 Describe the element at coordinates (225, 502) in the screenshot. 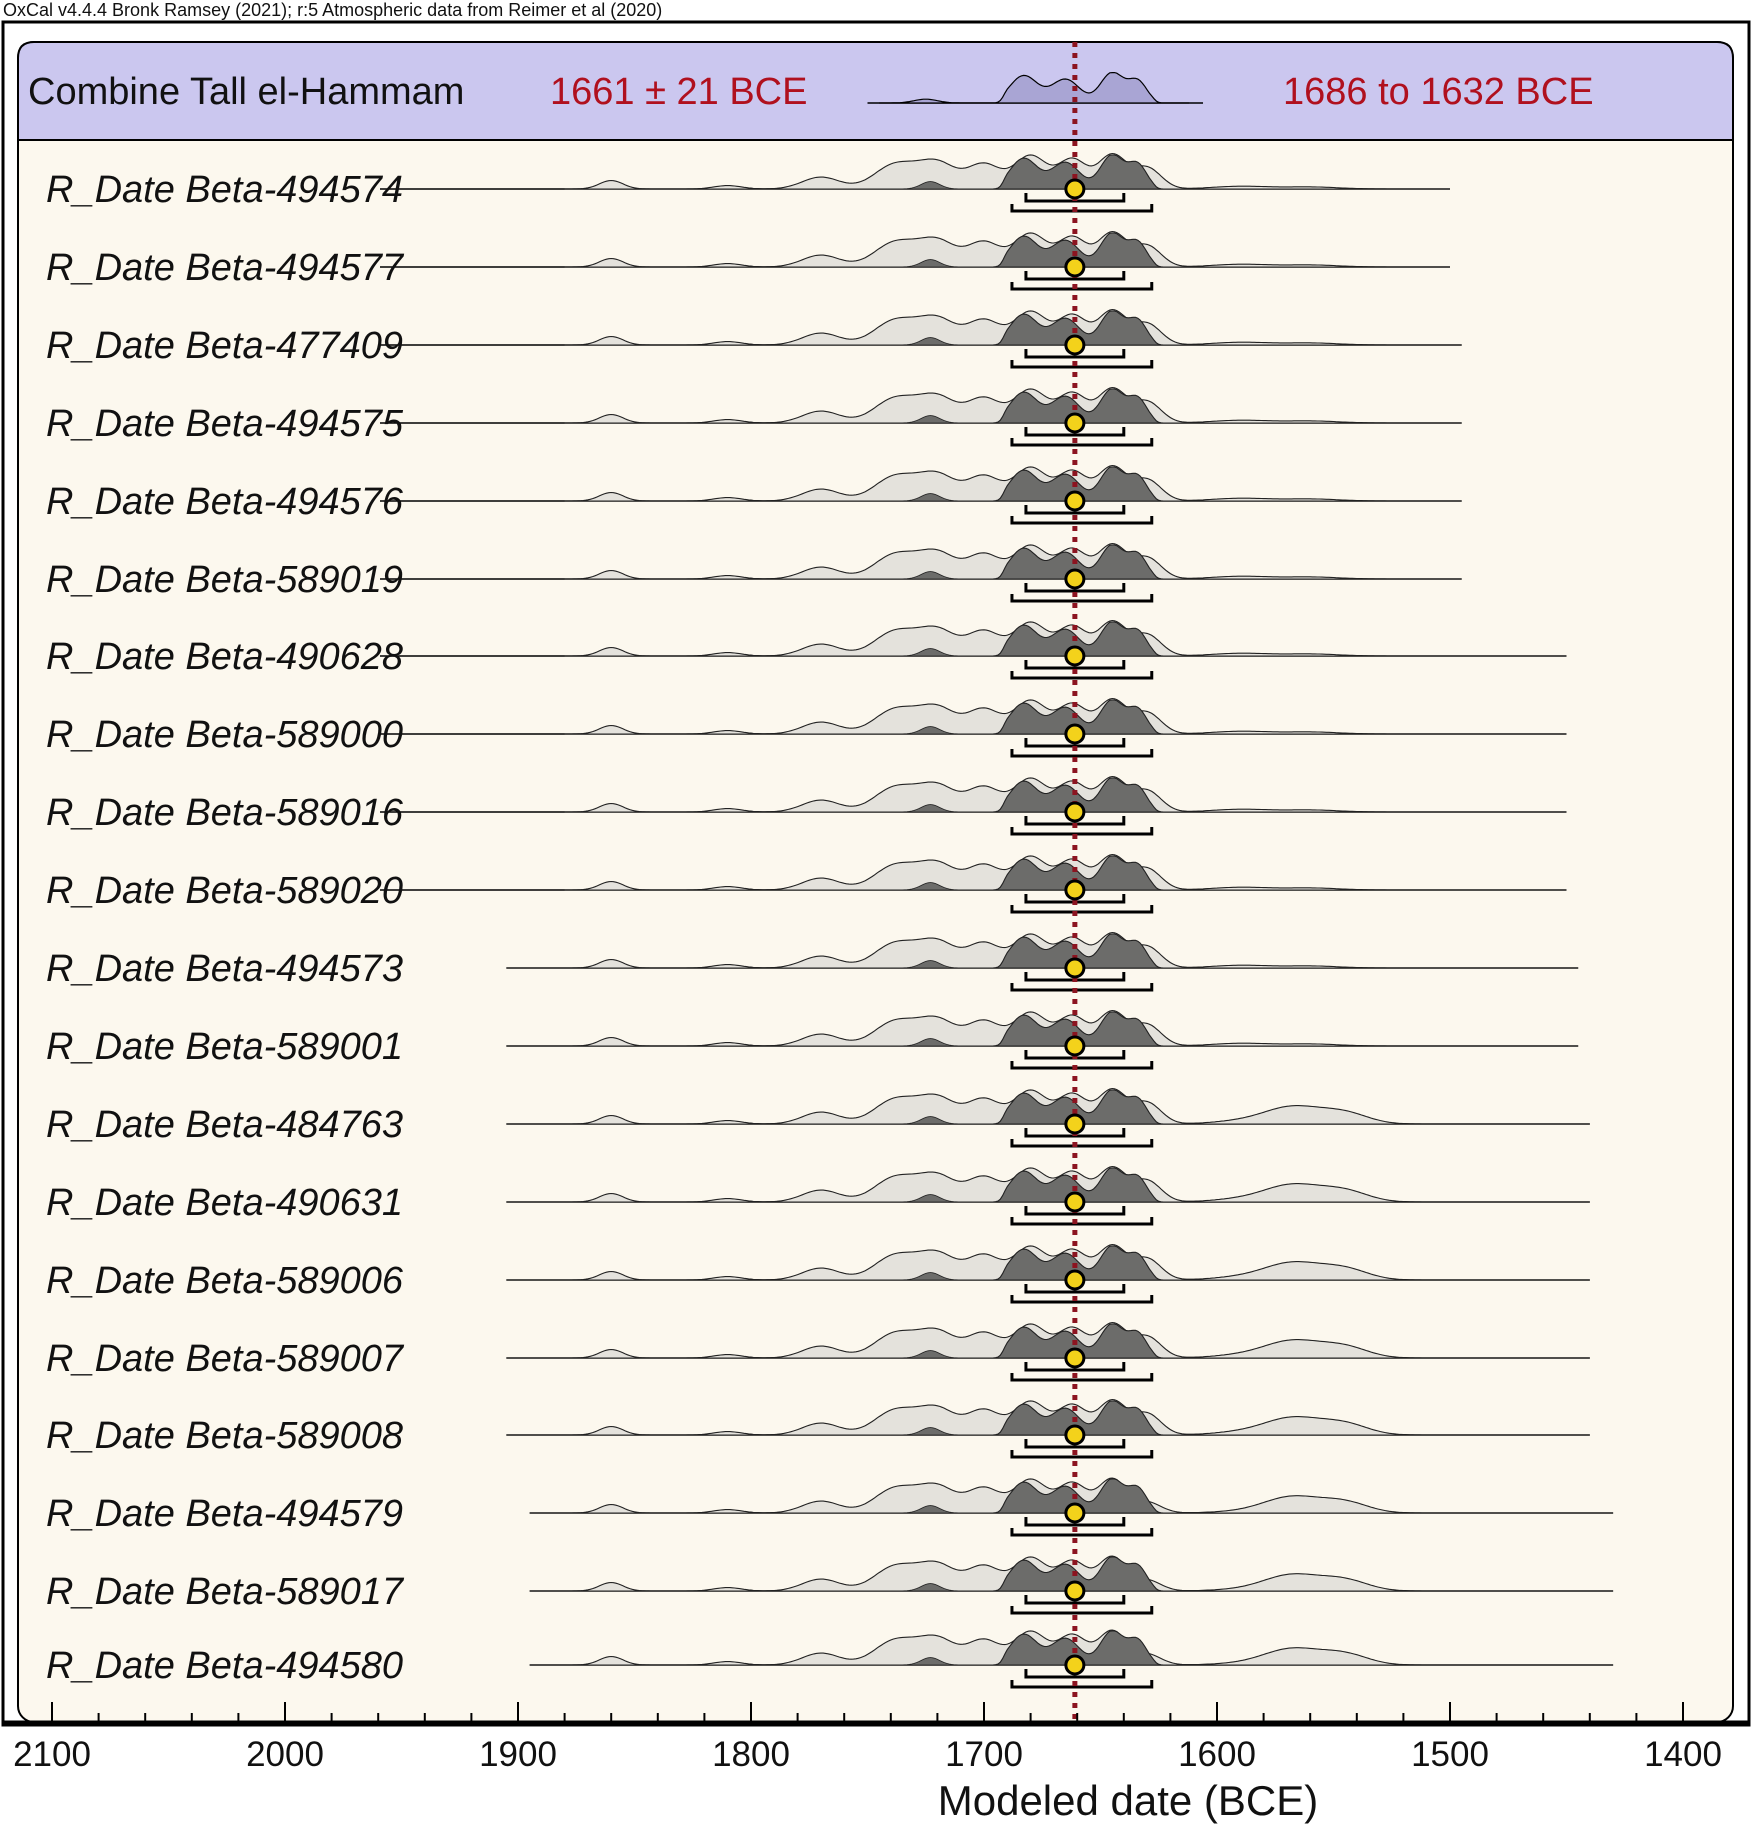

I see `date-label: R_Date Beta-494576` at that location.